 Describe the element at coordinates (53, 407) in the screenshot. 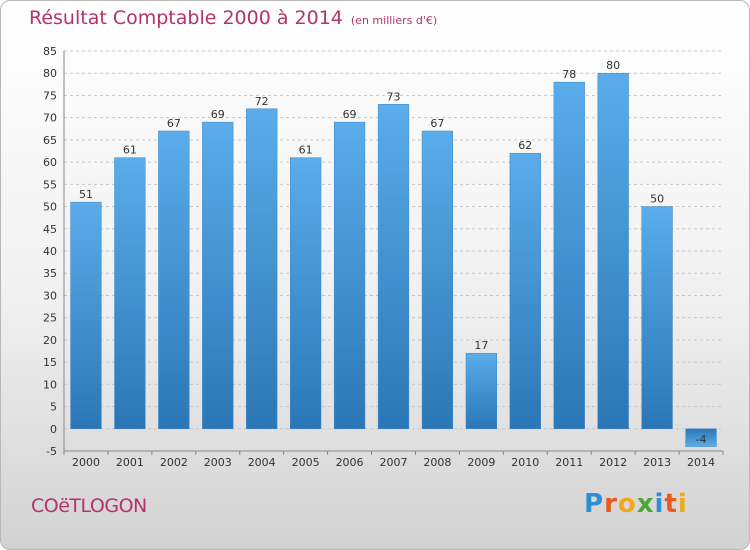

I see `y-tick-label: 5` at that location.